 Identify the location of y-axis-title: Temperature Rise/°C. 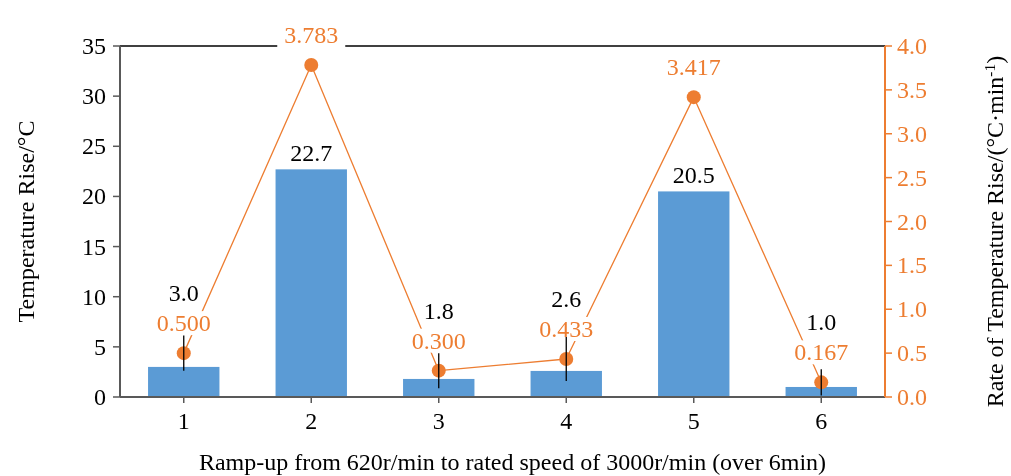
(26, 221).